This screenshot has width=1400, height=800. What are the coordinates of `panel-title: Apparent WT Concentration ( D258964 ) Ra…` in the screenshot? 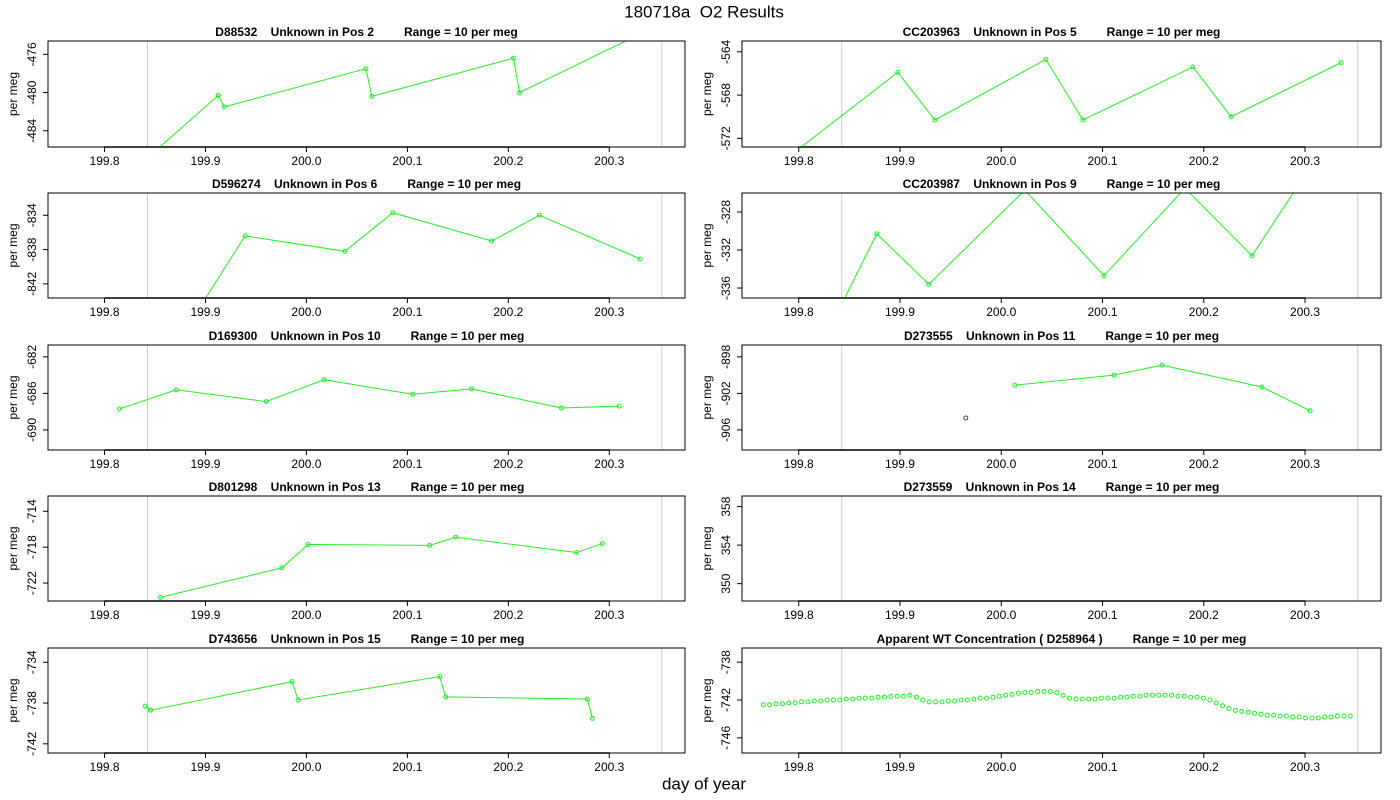 It's located at (1062, 639).